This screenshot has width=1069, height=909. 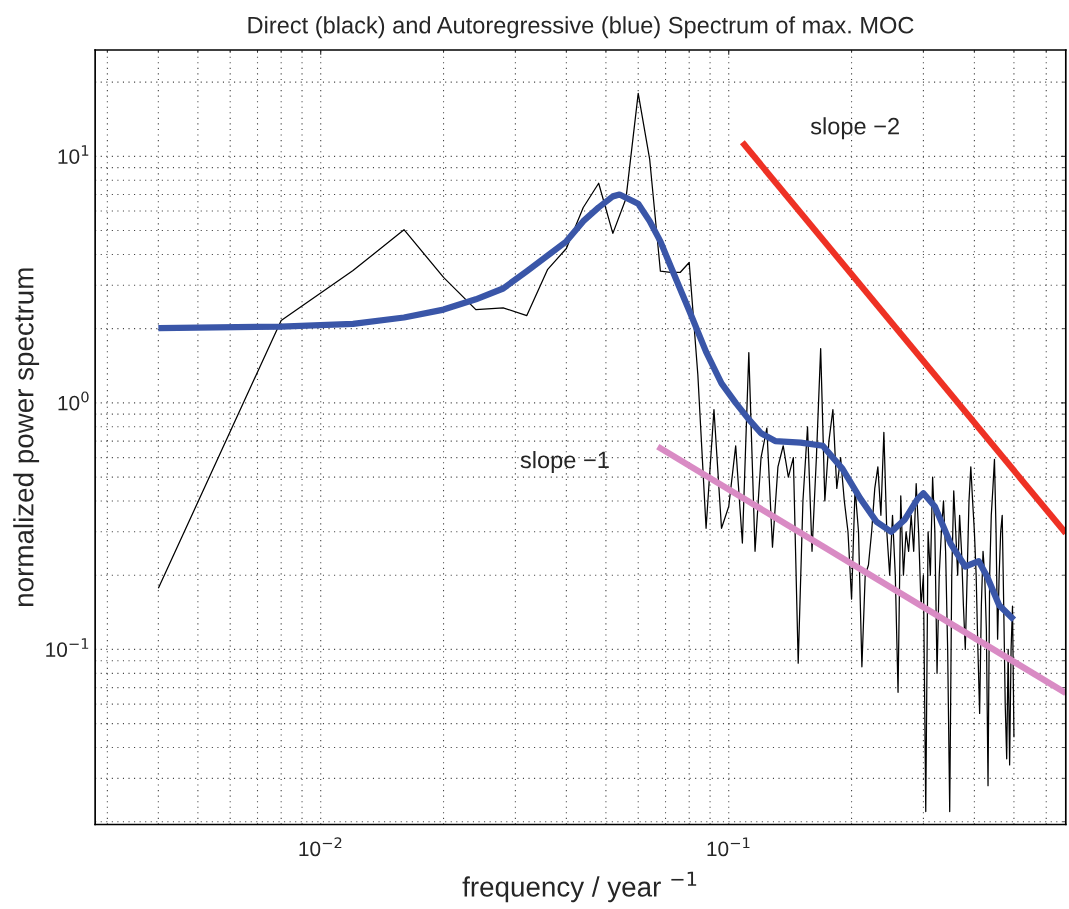 What do you see at coordinates (26, 437) in the screenshot?
I see `y-axis-title: normalized power spectrum` at bounding box center [26, 437].